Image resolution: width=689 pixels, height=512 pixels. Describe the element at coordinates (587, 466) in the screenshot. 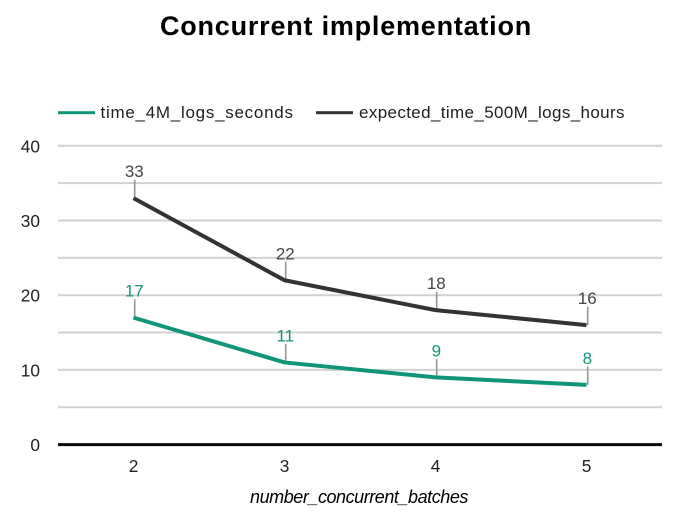

I see `svg-text: 5` at that location.